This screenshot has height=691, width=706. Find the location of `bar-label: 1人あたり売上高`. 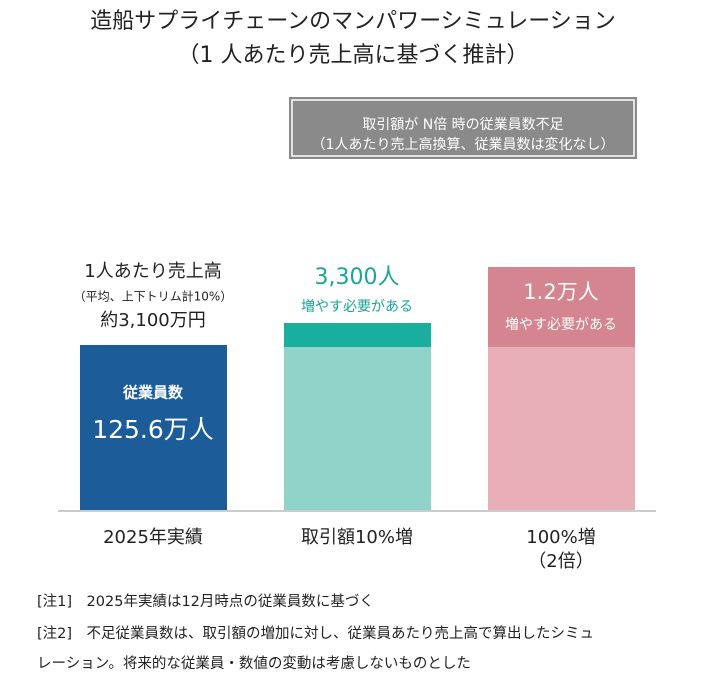

bar-label: 1人あたり売上高 is located at coordinates (152, 271).